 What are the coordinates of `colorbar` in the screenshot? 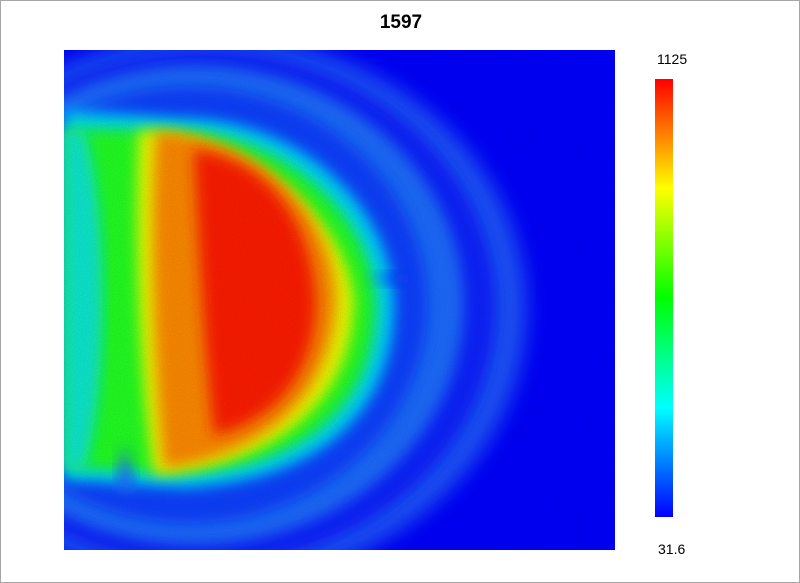 It's located at (664, 298).